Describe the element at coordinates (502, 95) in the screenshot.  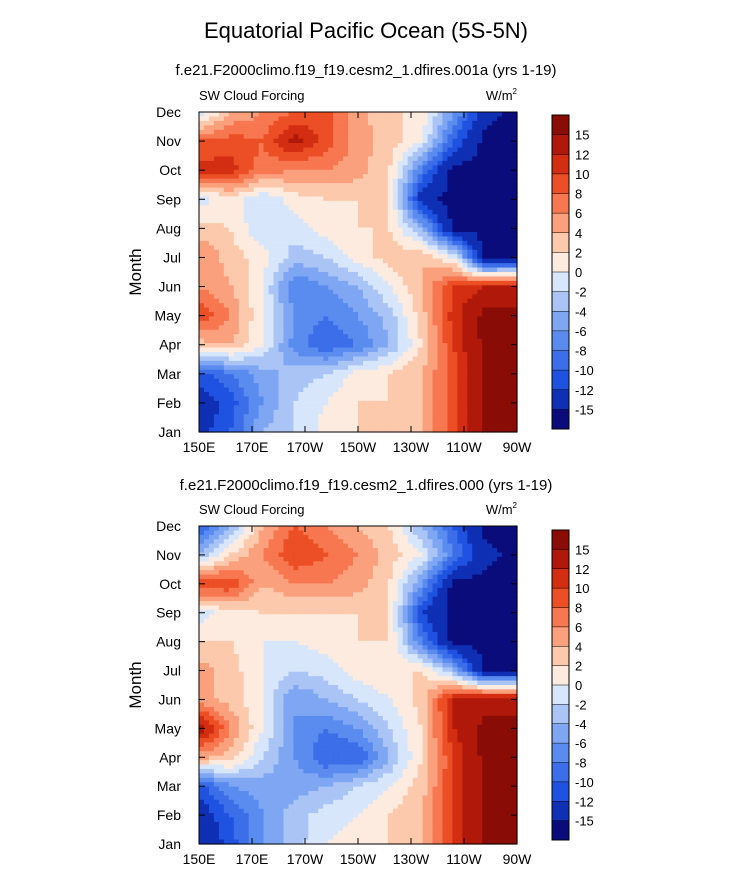
I see `top-units-label: W/m2` at that location.